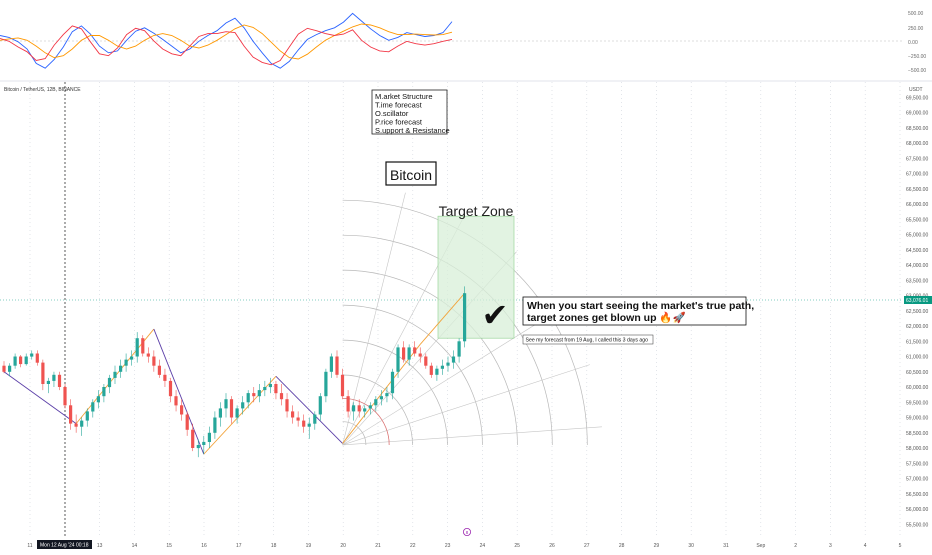 The image size is (932, 555). Describe the element at coordinates (495, 315) in the screenshot. I see `checkmark-icon: ✔` at that location.